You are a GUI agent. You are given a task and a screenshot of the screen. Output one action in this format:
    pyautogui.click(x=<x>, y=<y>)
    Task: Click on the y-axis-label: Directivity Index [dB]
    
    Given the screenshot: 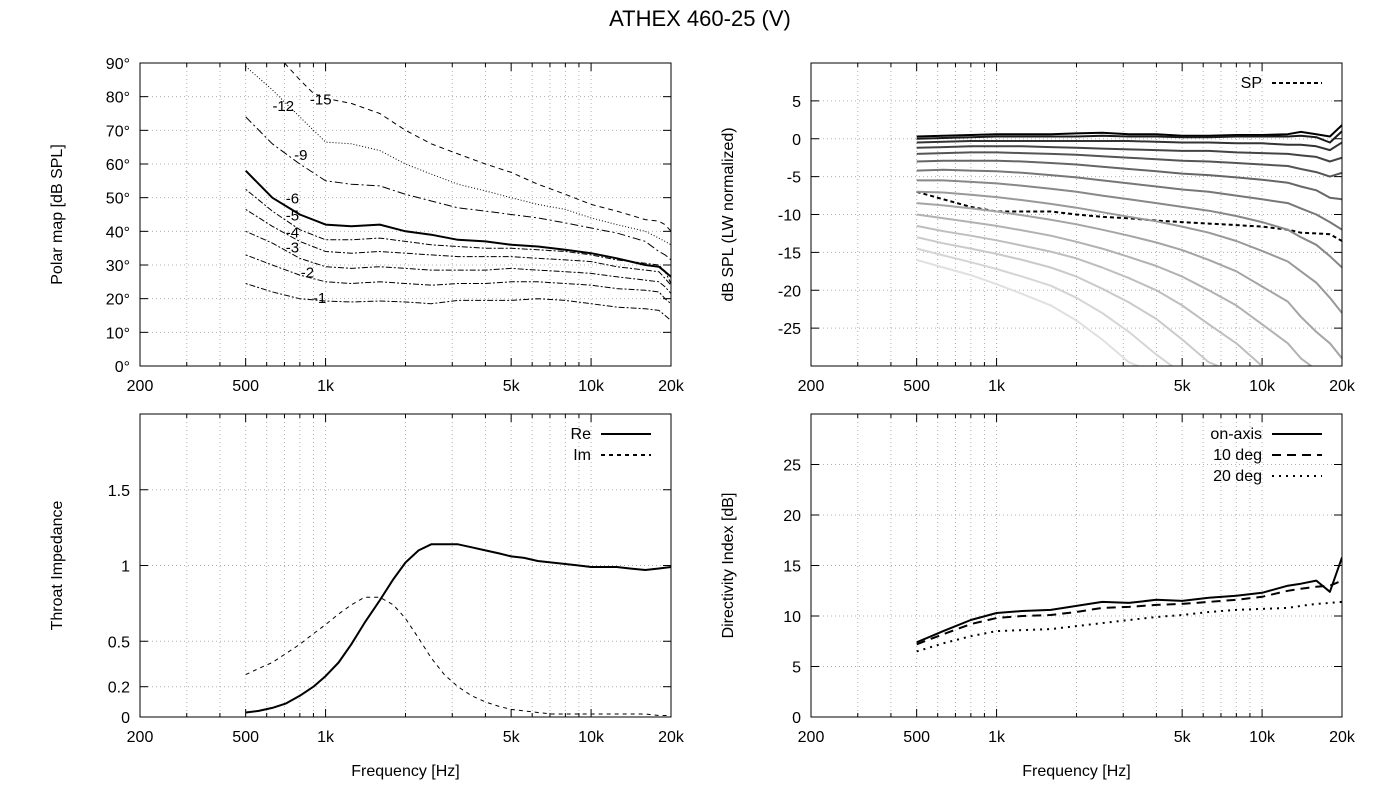 What is the action you would take?
    pyautogui.click(x=728, y=566)
    